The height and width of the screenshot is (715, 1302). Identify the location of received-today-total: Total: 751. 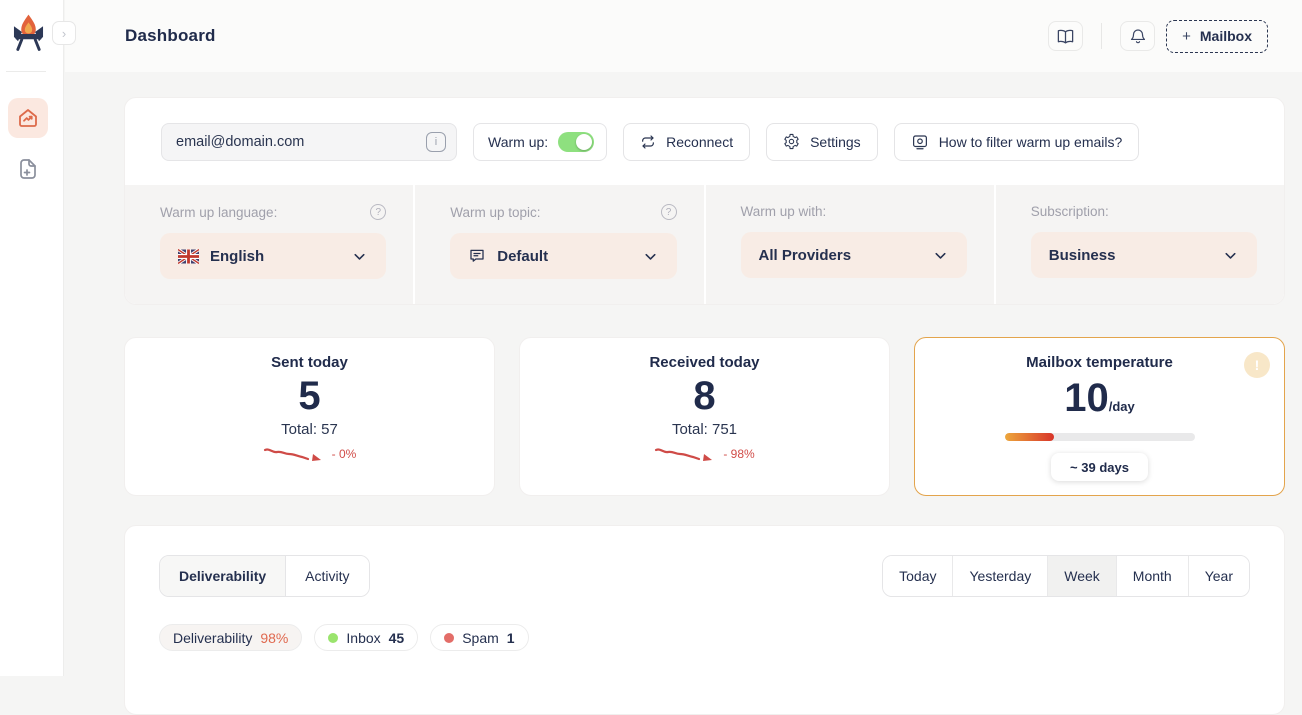
(704, 429).